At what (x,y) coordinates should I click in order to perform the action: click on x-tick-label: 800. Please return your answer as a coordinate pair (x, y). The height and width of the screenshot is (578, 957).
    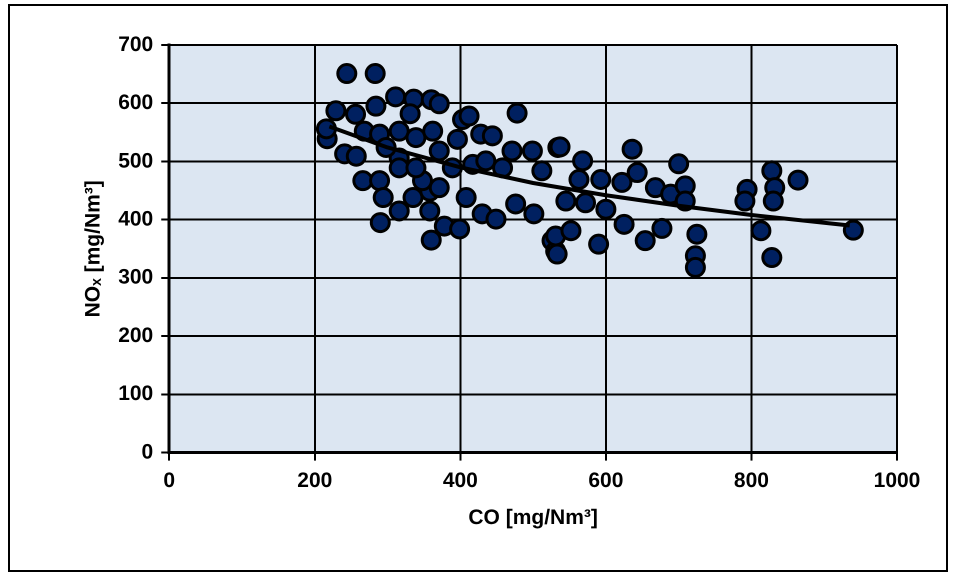
    Looking at the image, I should click on (751, 480).